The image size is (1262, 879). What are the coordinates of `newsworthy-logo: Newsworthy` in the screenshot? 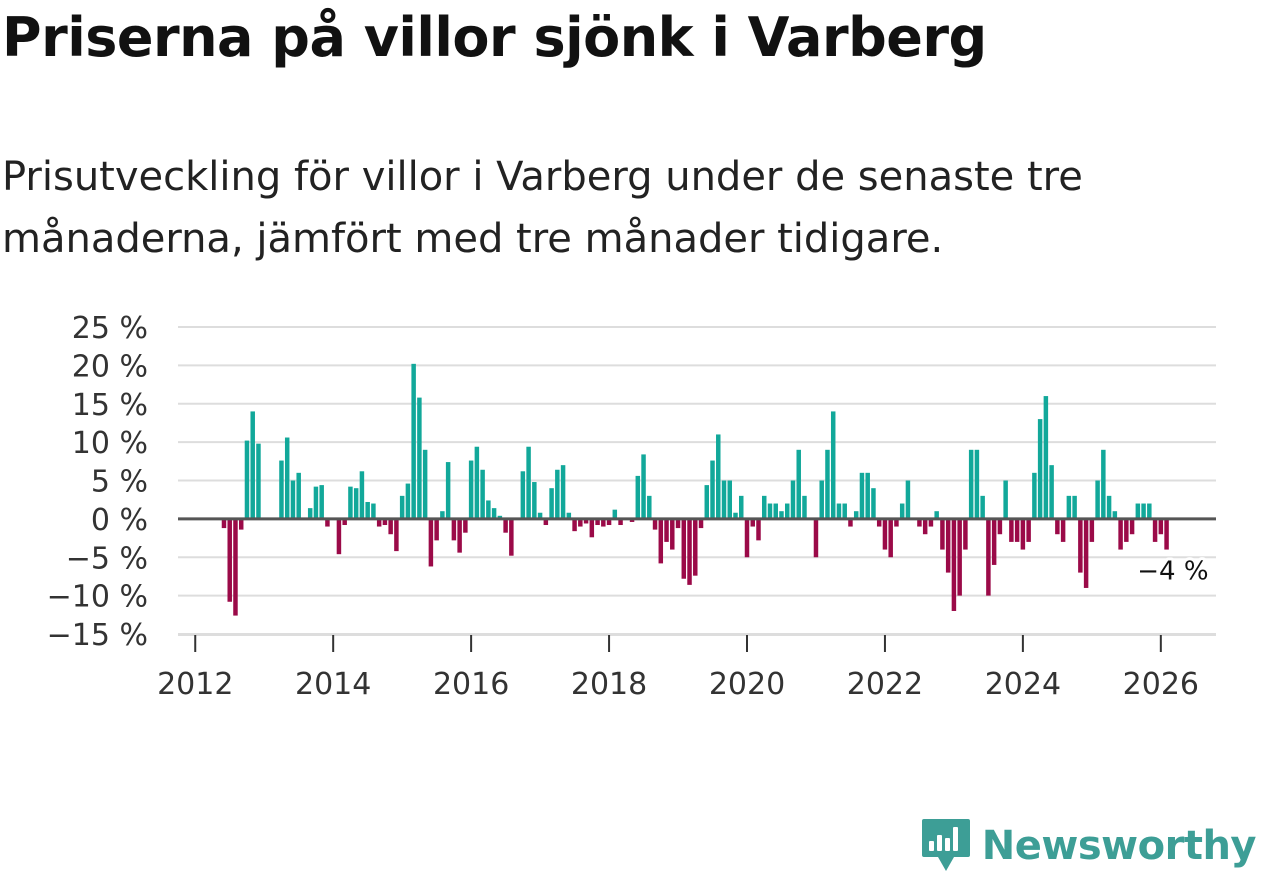 It's located at (1088, 846).